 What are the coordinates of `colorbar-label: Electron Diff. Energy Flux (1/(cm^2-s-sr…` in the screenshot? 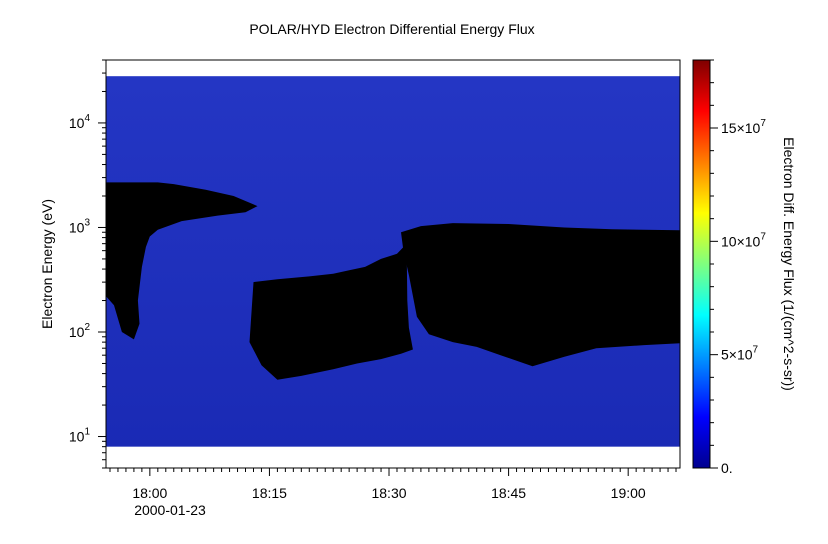 It's located at (789, 264).